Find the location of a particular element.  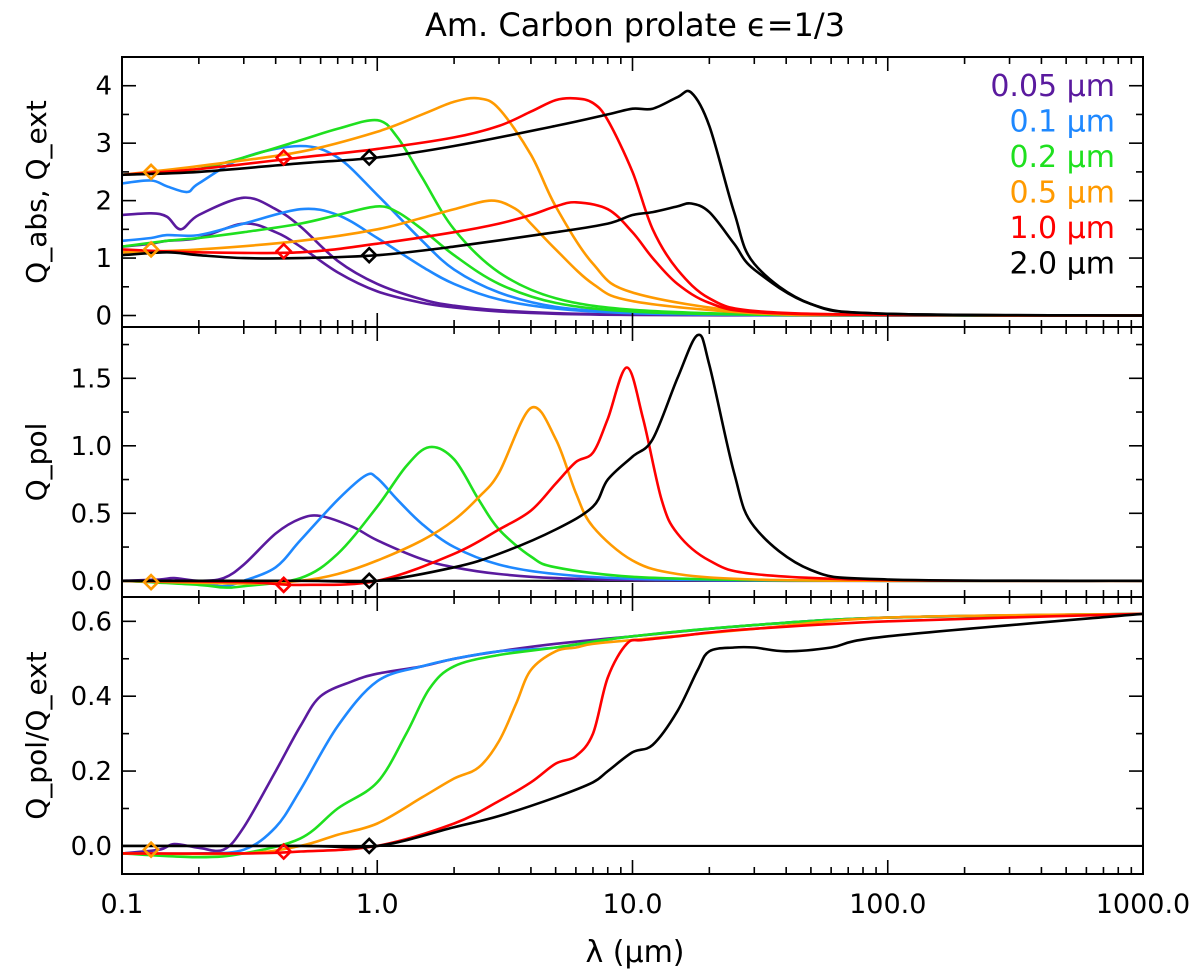

y-tick-label: 1 is located at coordinates (103, 259).